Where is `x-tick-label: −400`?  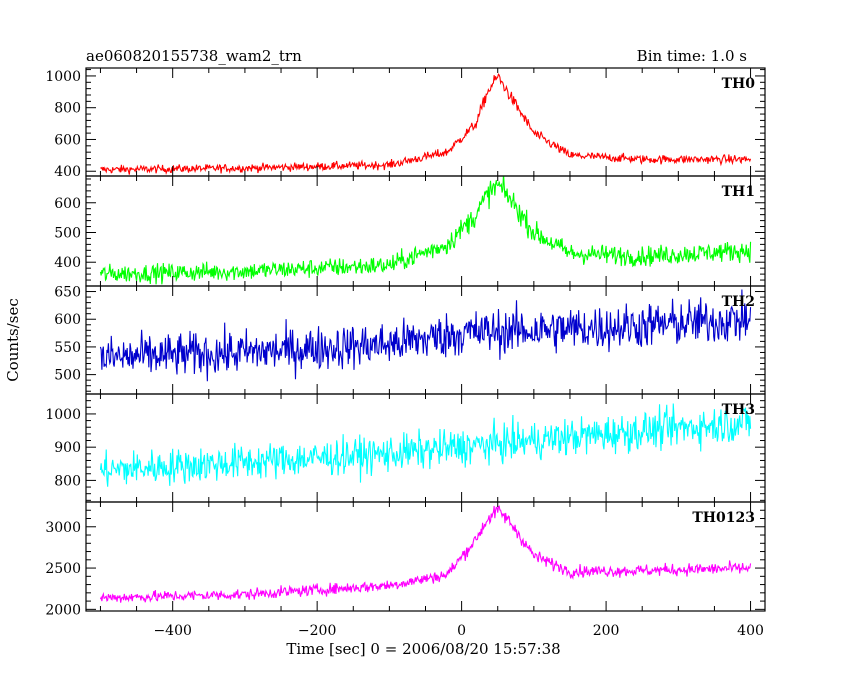
x-tick-label: −400 is located at coordinates (172, 631).